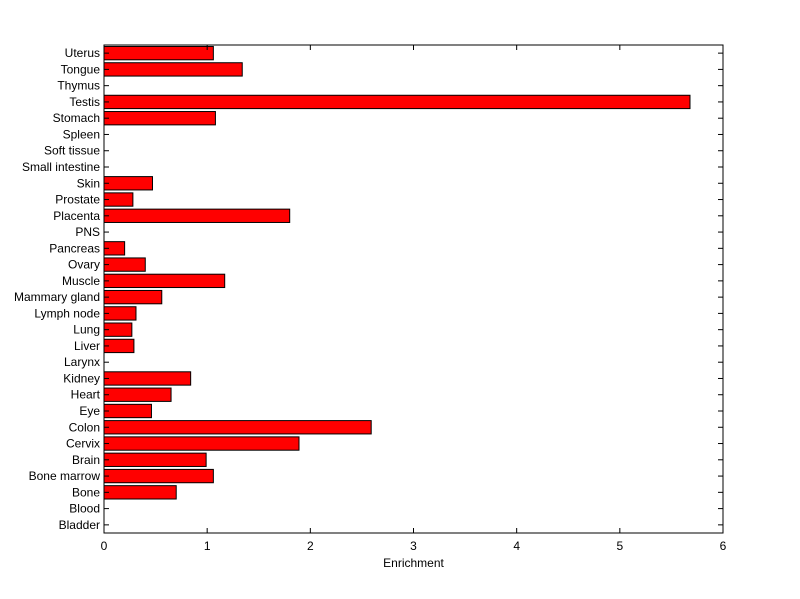  Describe the element at coordinates (81, 69) in the screenshot. I see `y-tick-label-tongue: Tongue` at that location.